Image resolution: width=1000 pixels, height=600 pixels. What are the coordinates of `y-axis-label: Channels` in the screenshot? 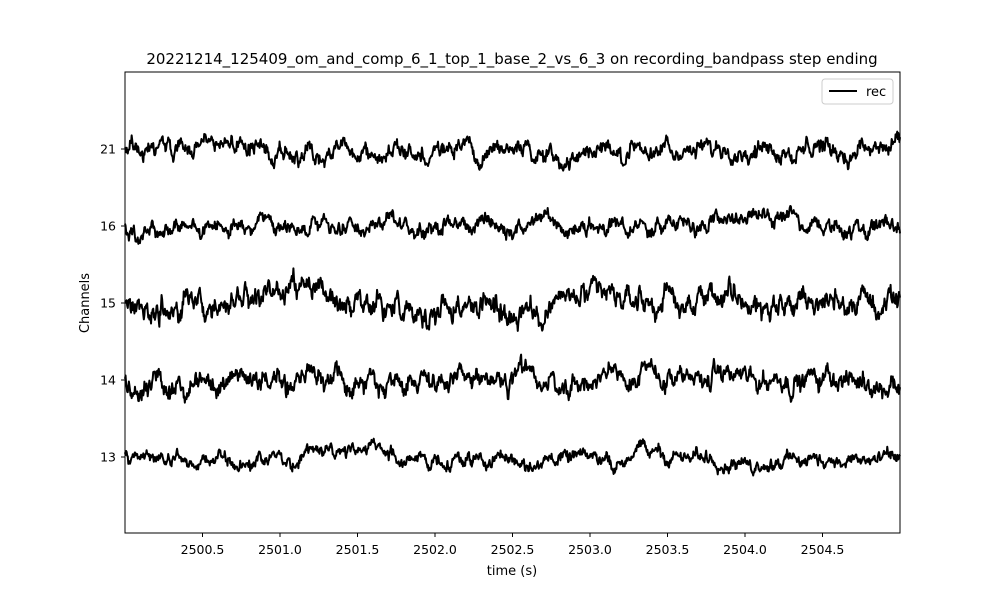 It's located at (85, 303).